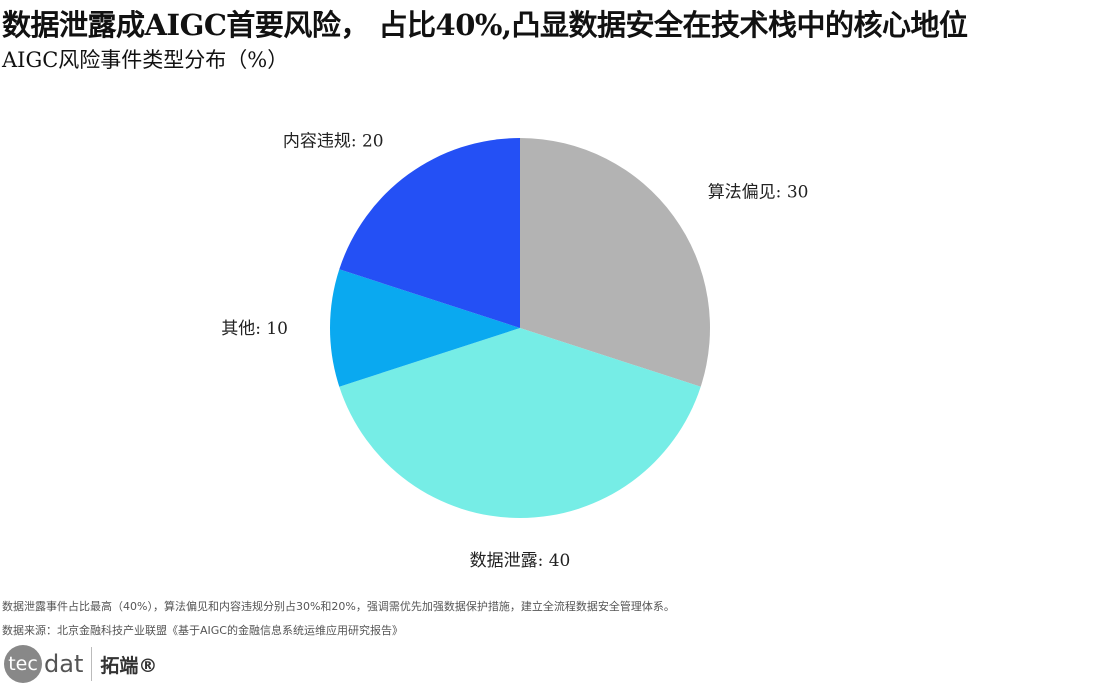  Describe the element at coordinates (520, 561) in the screenshot. I see `slice-label-1: 数据泄露: 40` at that location.